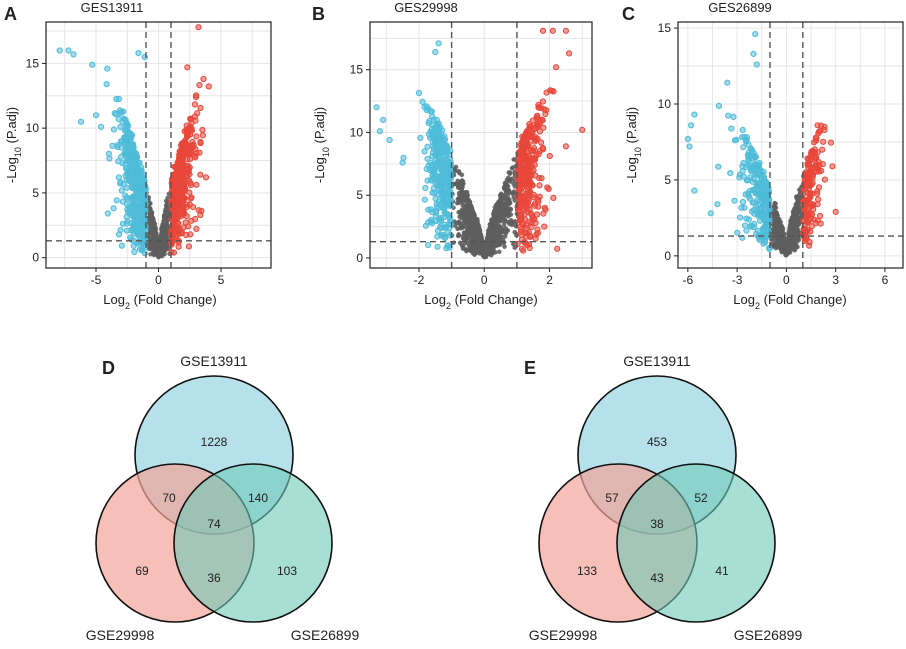 The width and height of the screenshot is (906, 649). I want to click on plot-c-point-up, so click(822, 149).